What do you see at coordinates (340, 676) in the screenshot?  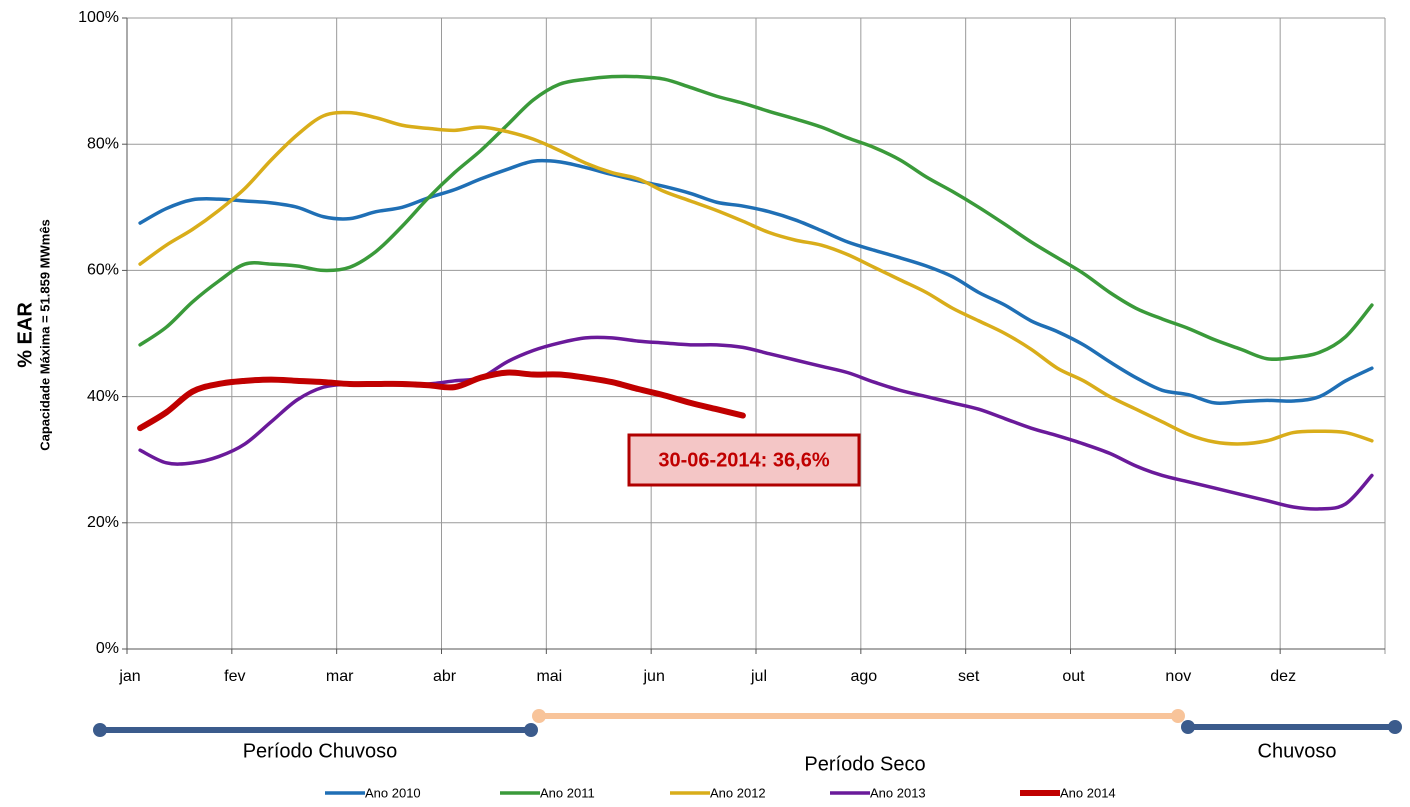 I see `x-tick-label: mar` at bounding box center [340, 676].